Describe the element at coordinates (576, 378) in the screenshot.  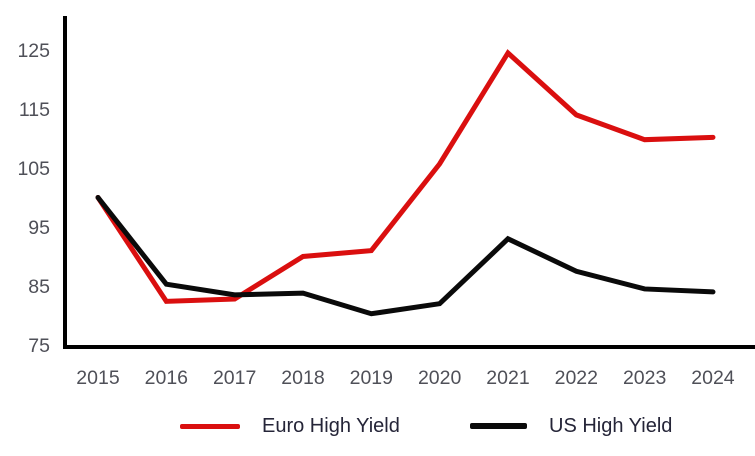
I see `x-axis-tick-label: 2022` at that location.